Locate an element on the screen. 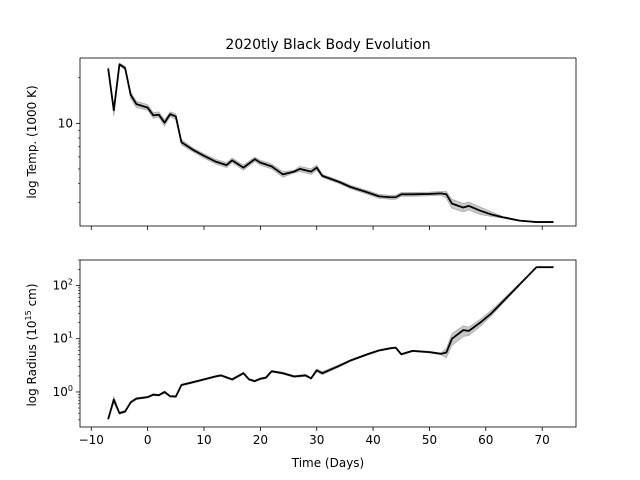 The image size is (640, 480). radius-y-axis-label-tail: cm) is located at coordinates (32, 296).